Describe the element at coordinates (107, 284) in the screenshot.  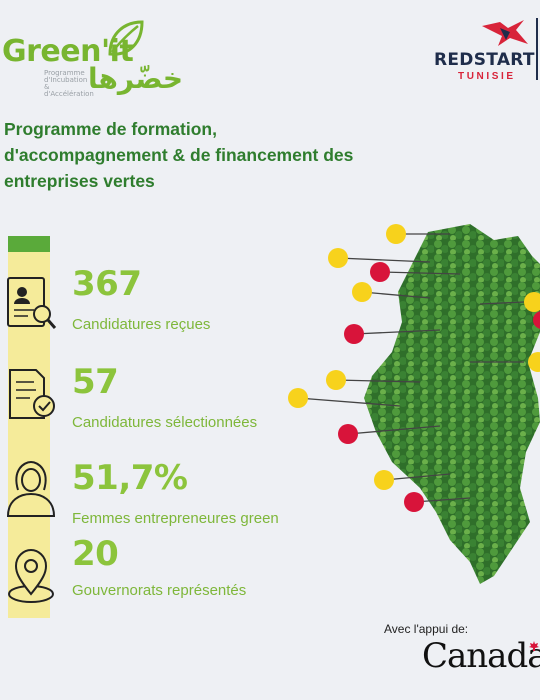
I see `stat-value-applications: 367` at that location.